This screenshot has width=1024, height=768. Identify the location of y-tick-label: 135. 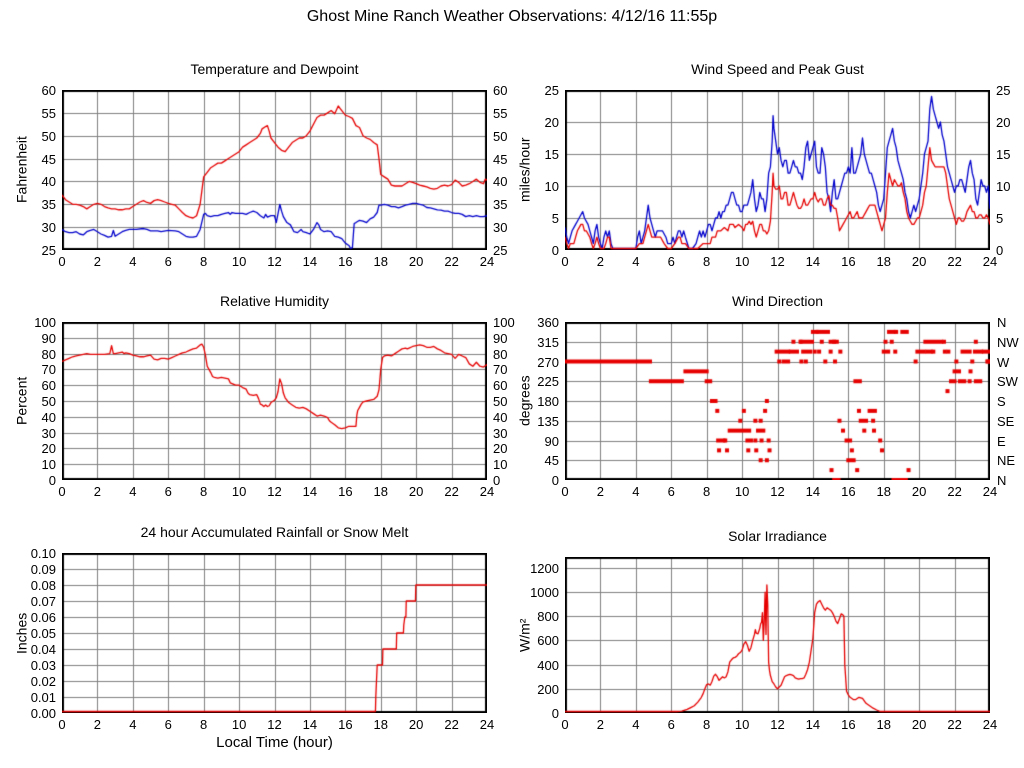
(548, 421).